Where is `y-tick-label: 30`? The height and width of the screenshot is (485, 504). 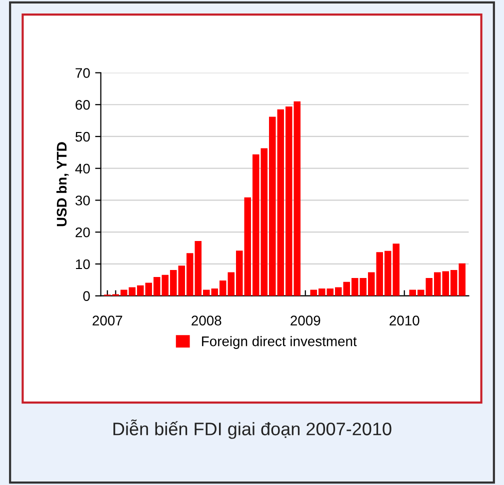
y-tick-label: 30 is located at coordinates (82, 201).